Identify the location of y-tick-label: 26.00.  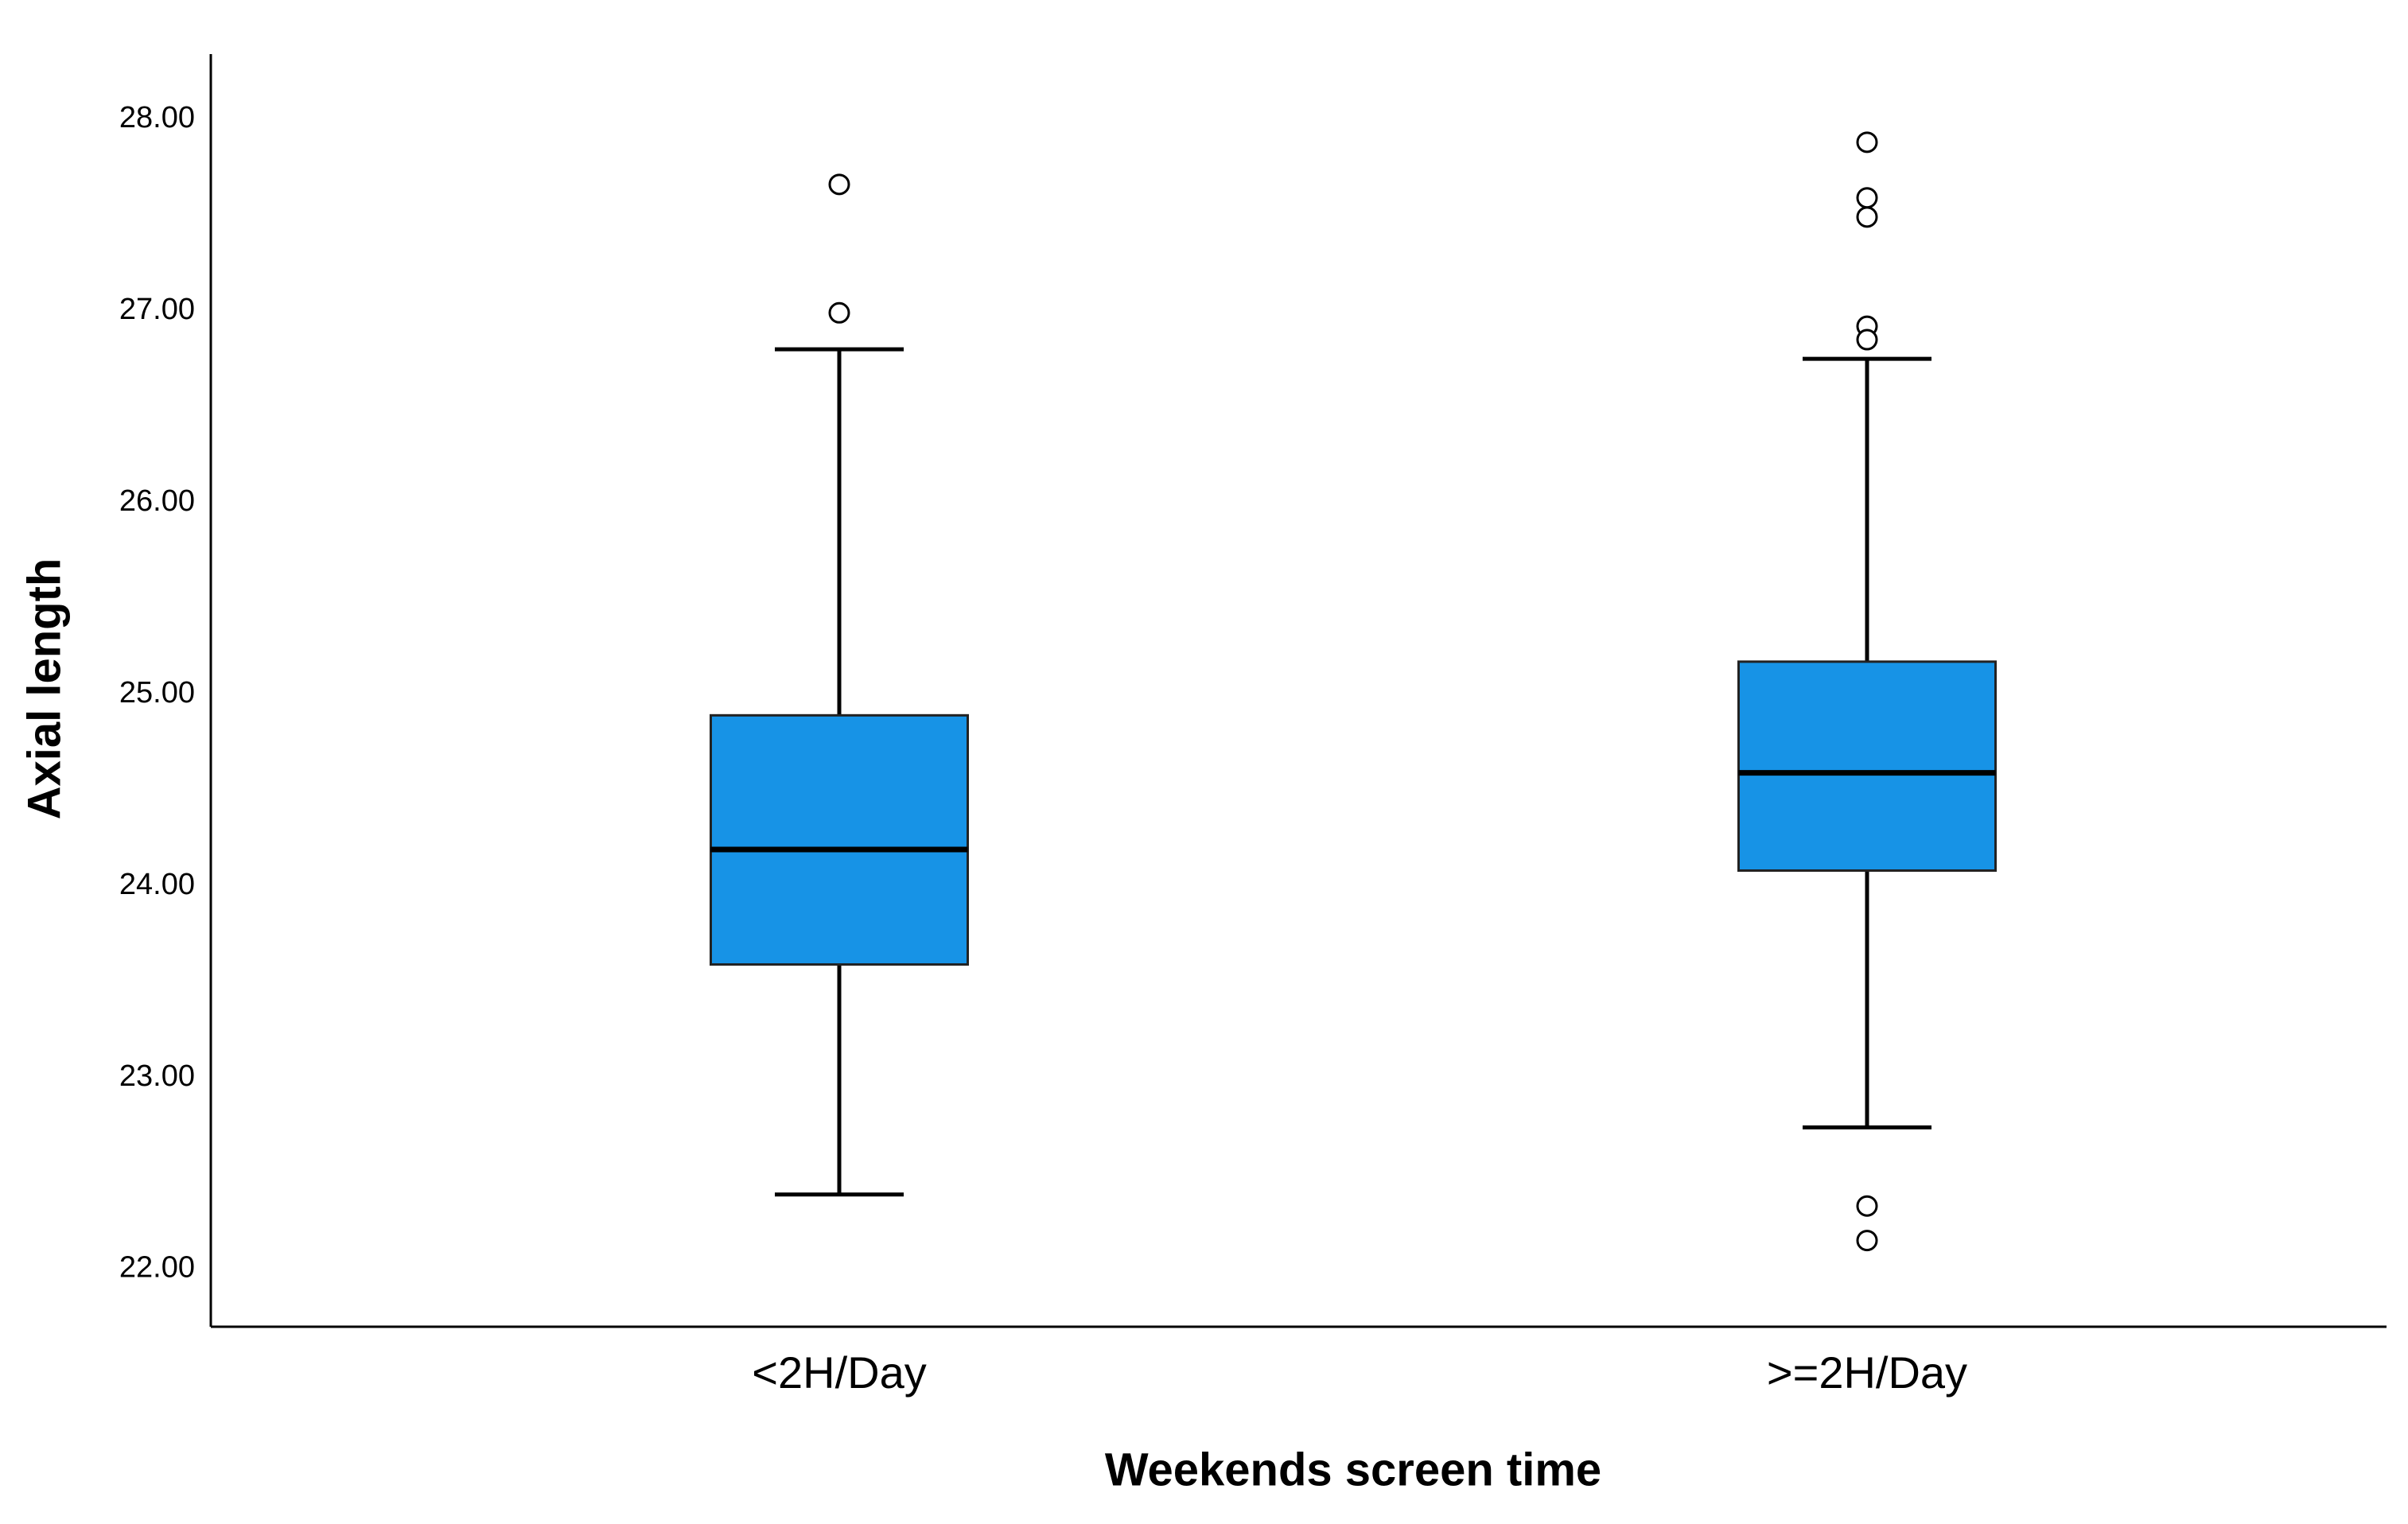
(157, 501).